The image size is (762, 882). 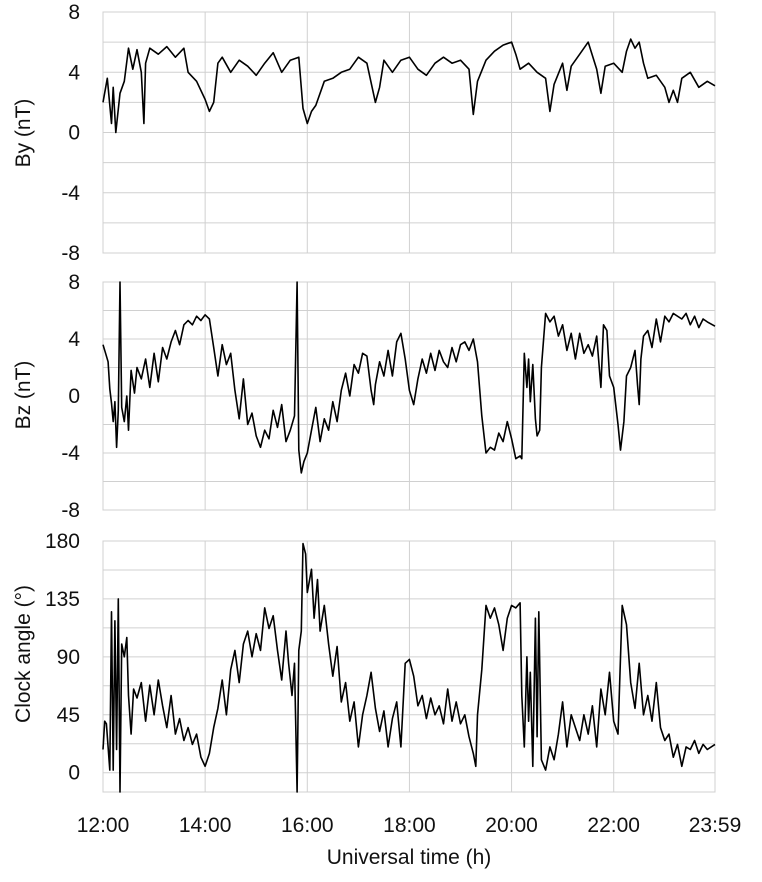 What do you see at coordinates (307, 825) in the screenshot?
I see `x-tick-label: 16:00` at bounding box center [307, 825].